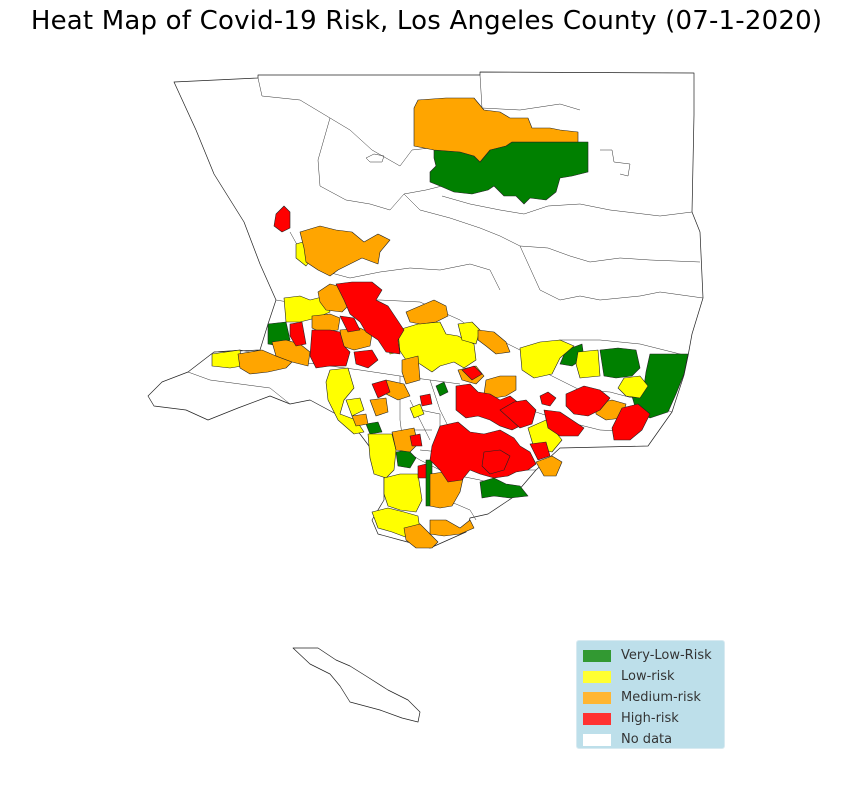  I want to click on legend-item-low: Low-risk, so click(653, 676).